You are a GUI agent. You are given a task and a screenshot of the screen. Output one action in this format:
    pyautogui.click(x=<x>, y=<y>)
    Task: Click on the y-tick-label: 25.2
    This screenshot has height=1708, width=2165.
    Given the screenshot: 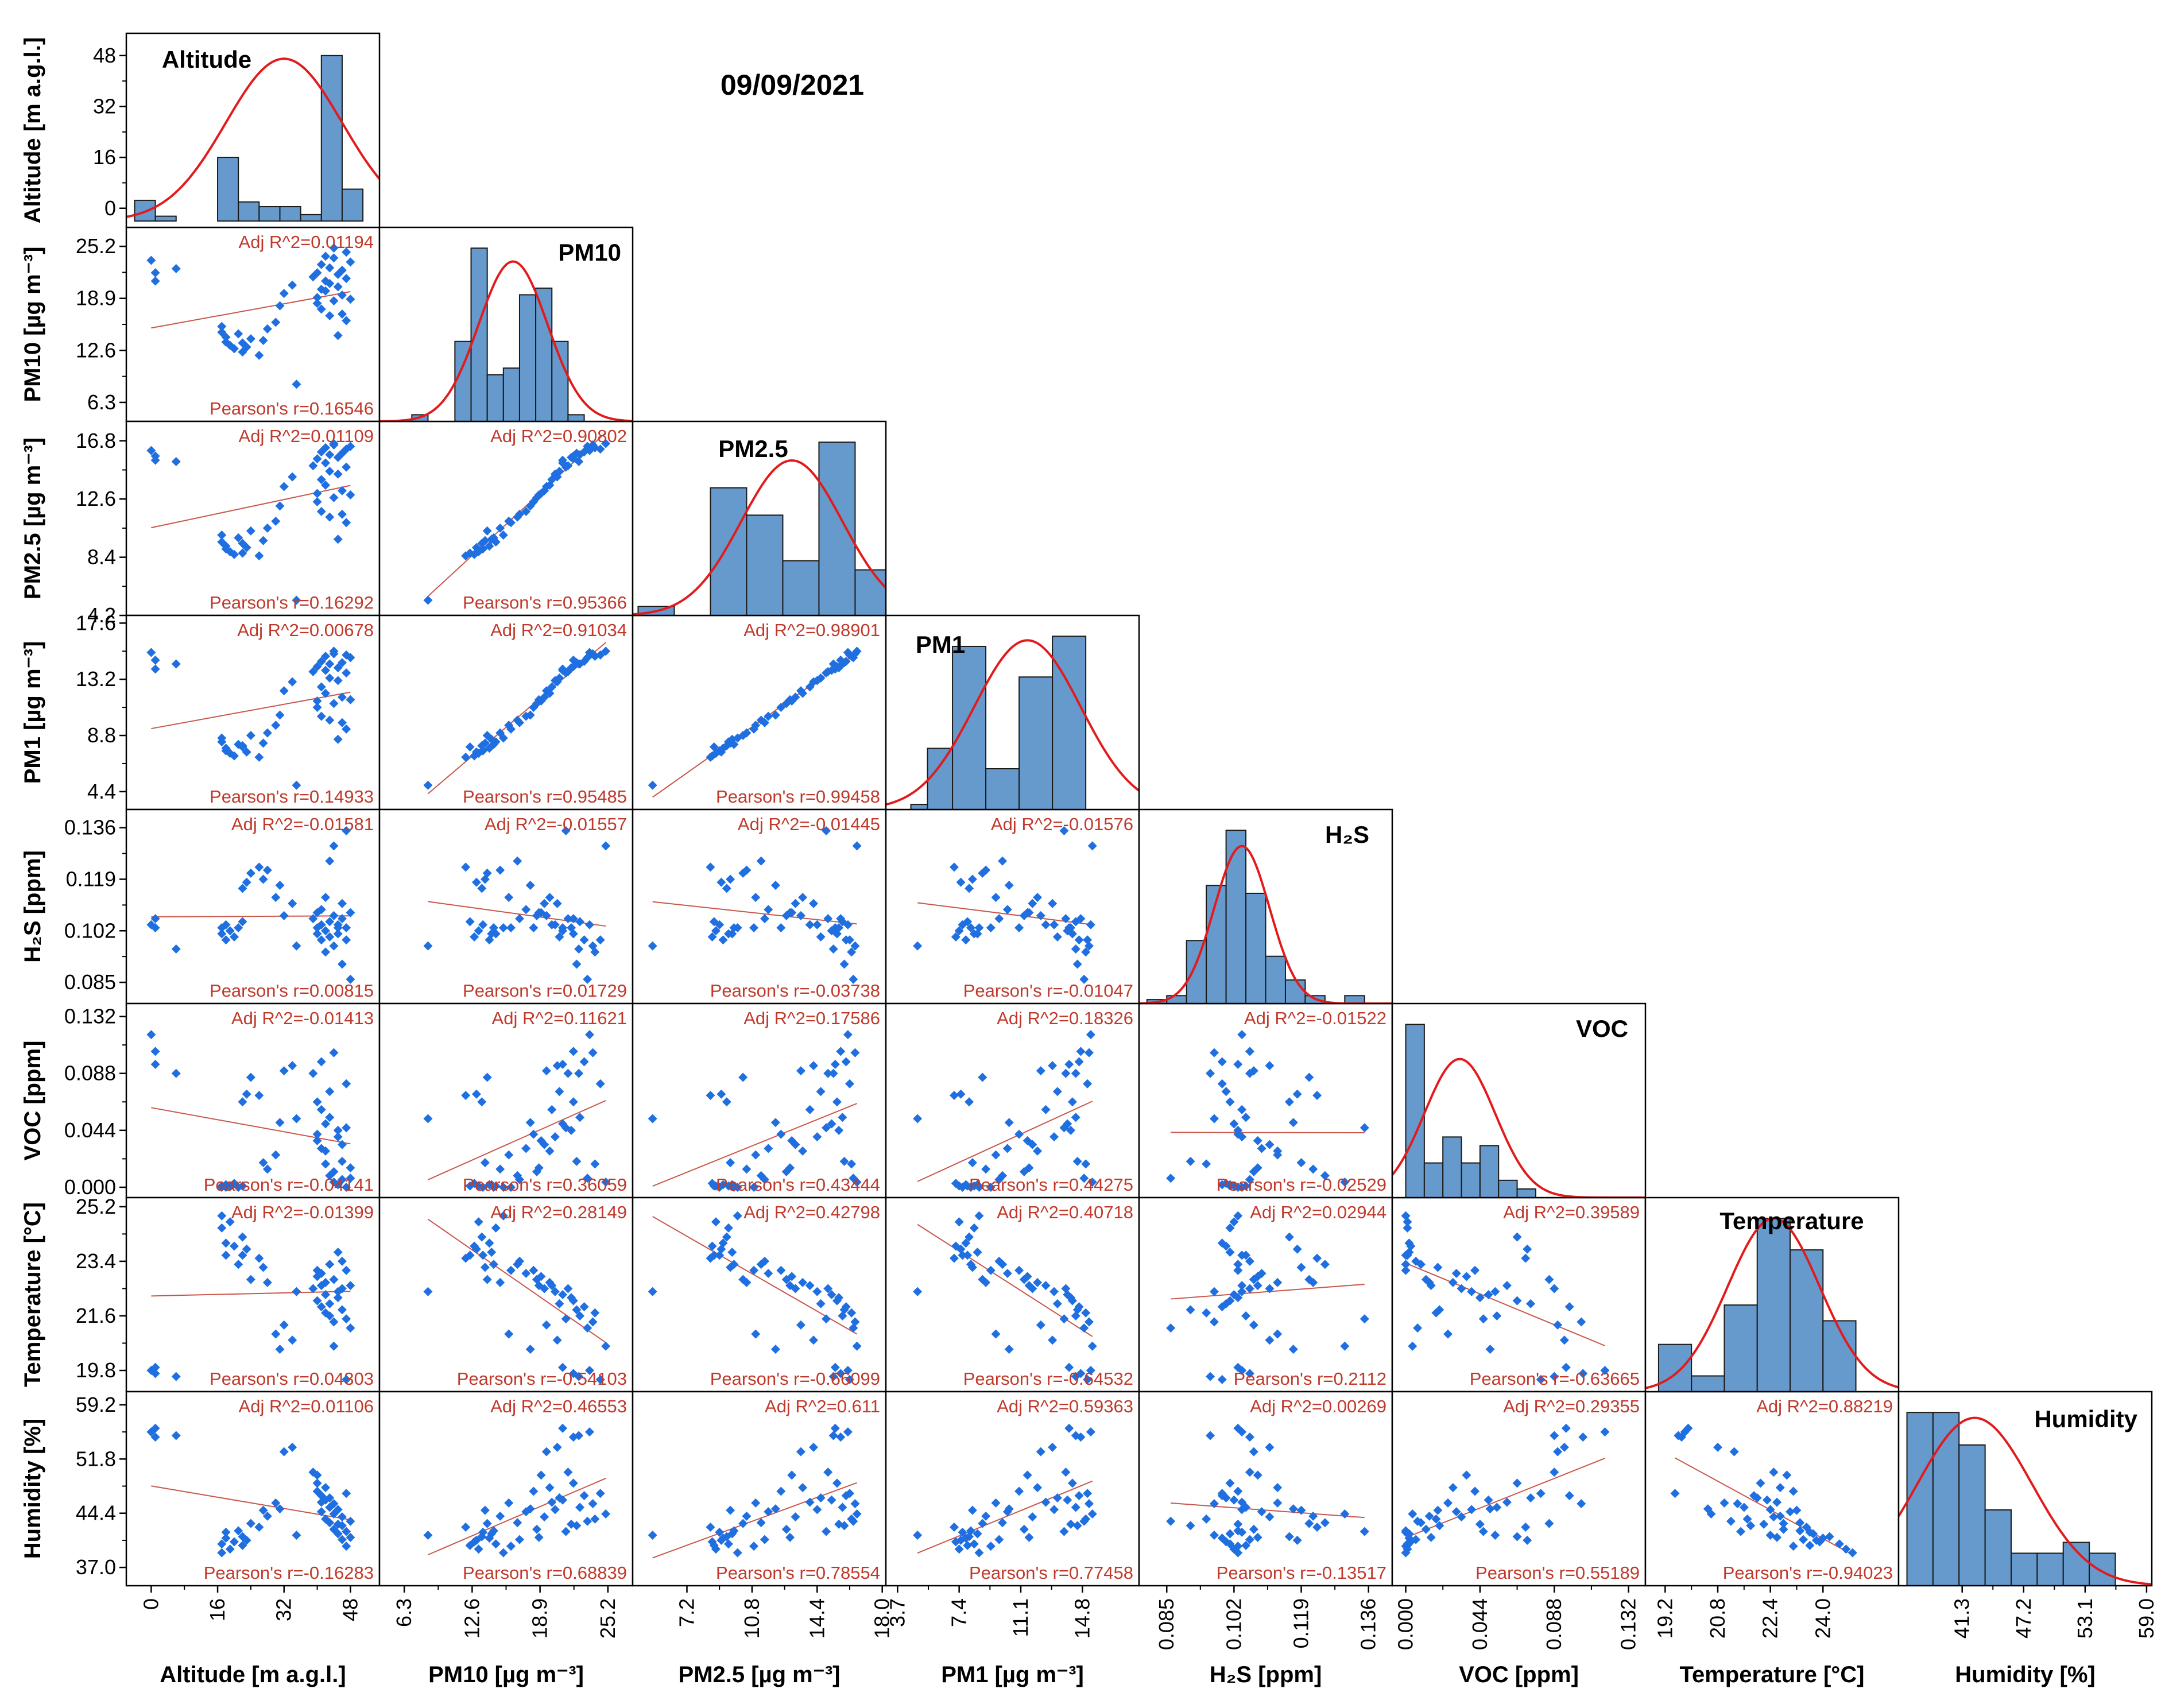 What is the action you would take?
    pyautogui.click(x=96, y=1207)
    